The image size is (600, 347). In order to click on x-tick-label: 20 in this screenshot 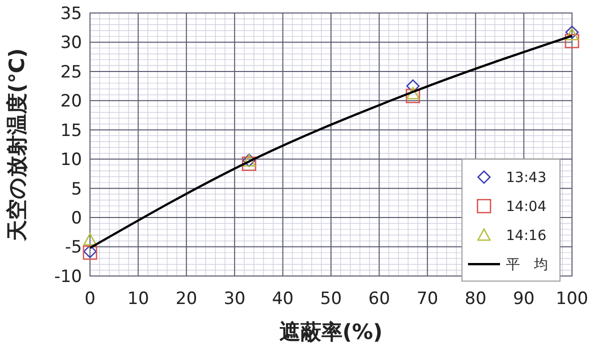, I will do `click(187, 299)`.